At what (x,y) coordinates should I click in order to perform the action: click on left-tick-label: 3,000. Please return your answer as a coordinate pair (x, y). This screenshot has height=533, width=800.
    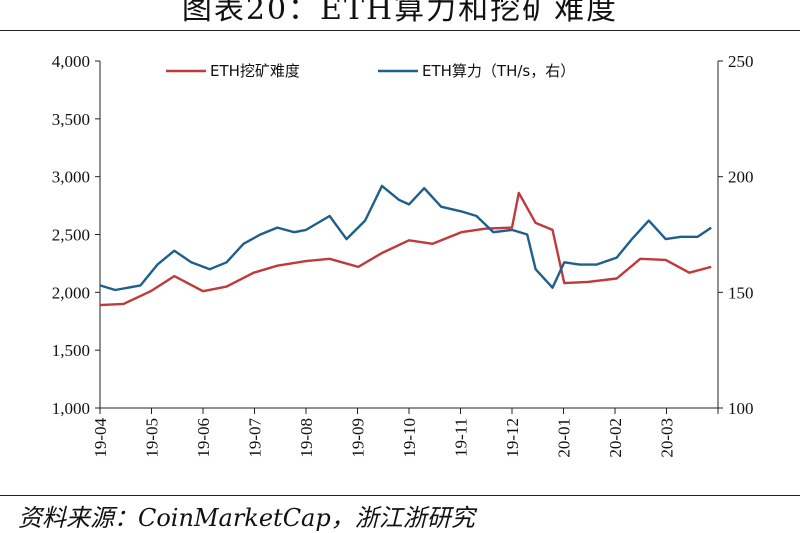
    Looking at the image, I should click on (71, 177).